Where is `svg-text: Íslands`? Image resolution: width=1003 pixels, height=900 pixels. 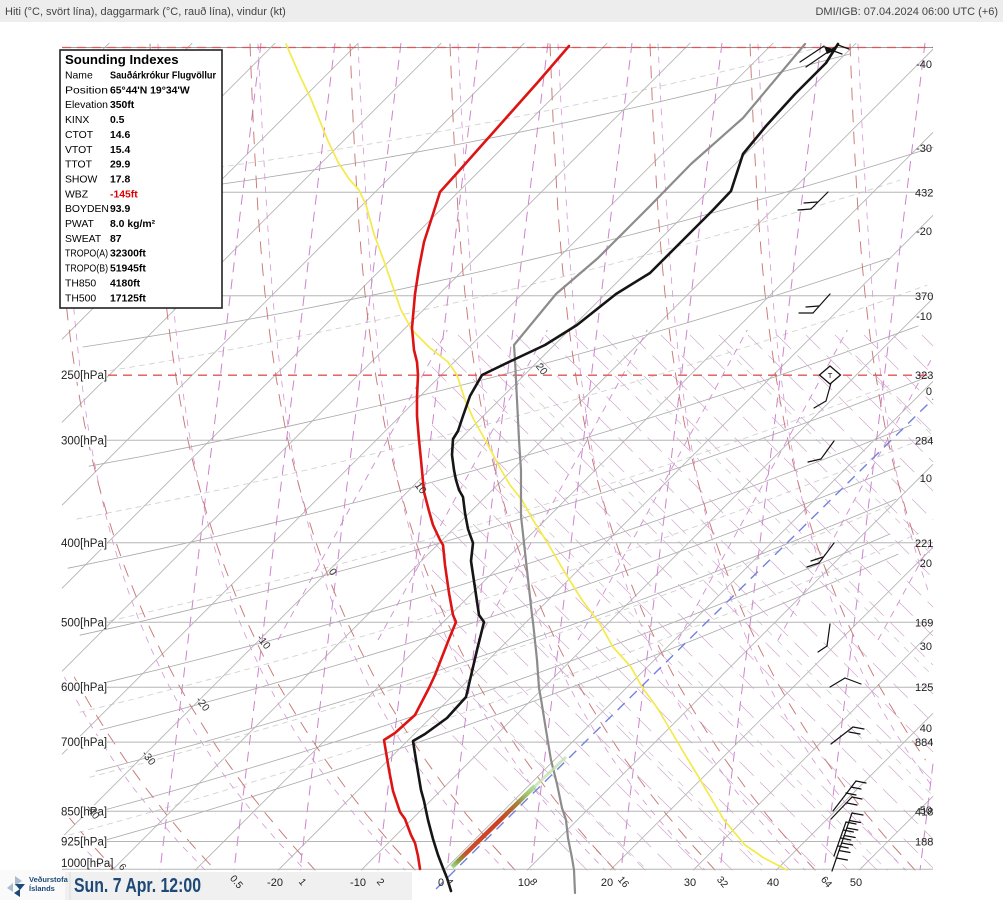 svg-text: Íslands is located at coordinates (42, 888).